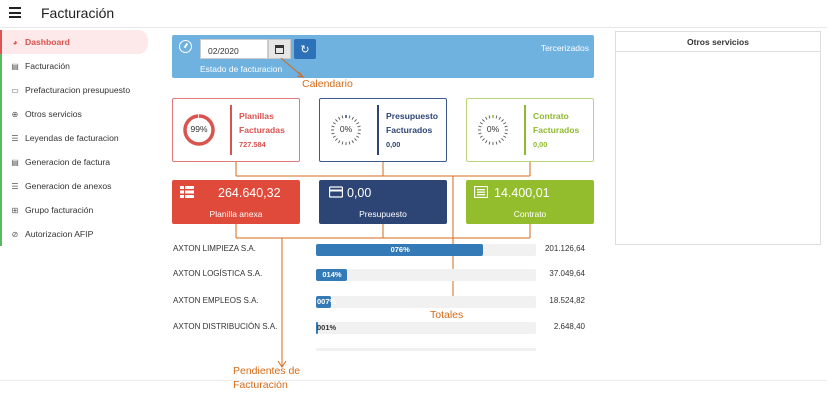 This screenshot has height=401, width=827. I want to click on sidebar-item-generacion-de-factura: ▤ Generacion de factura, so click(75, 162).